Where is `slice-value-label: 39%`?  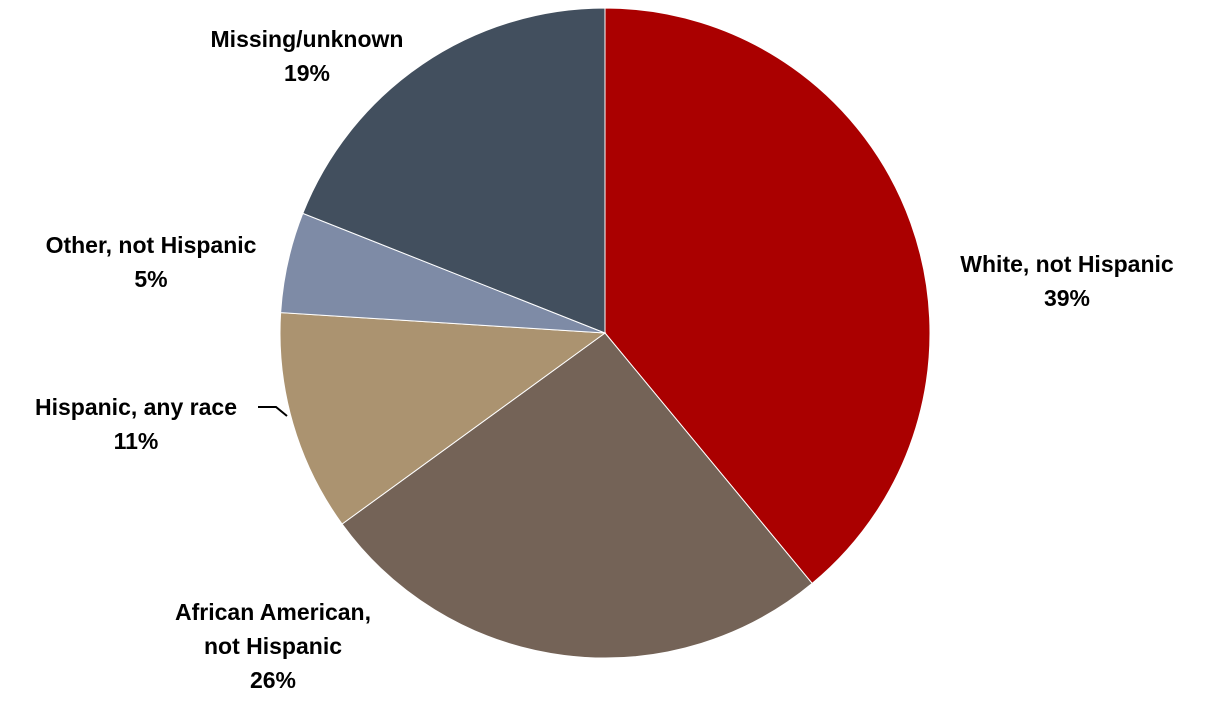 slice-value-label: 39% is located at coordinates (1067, 298).